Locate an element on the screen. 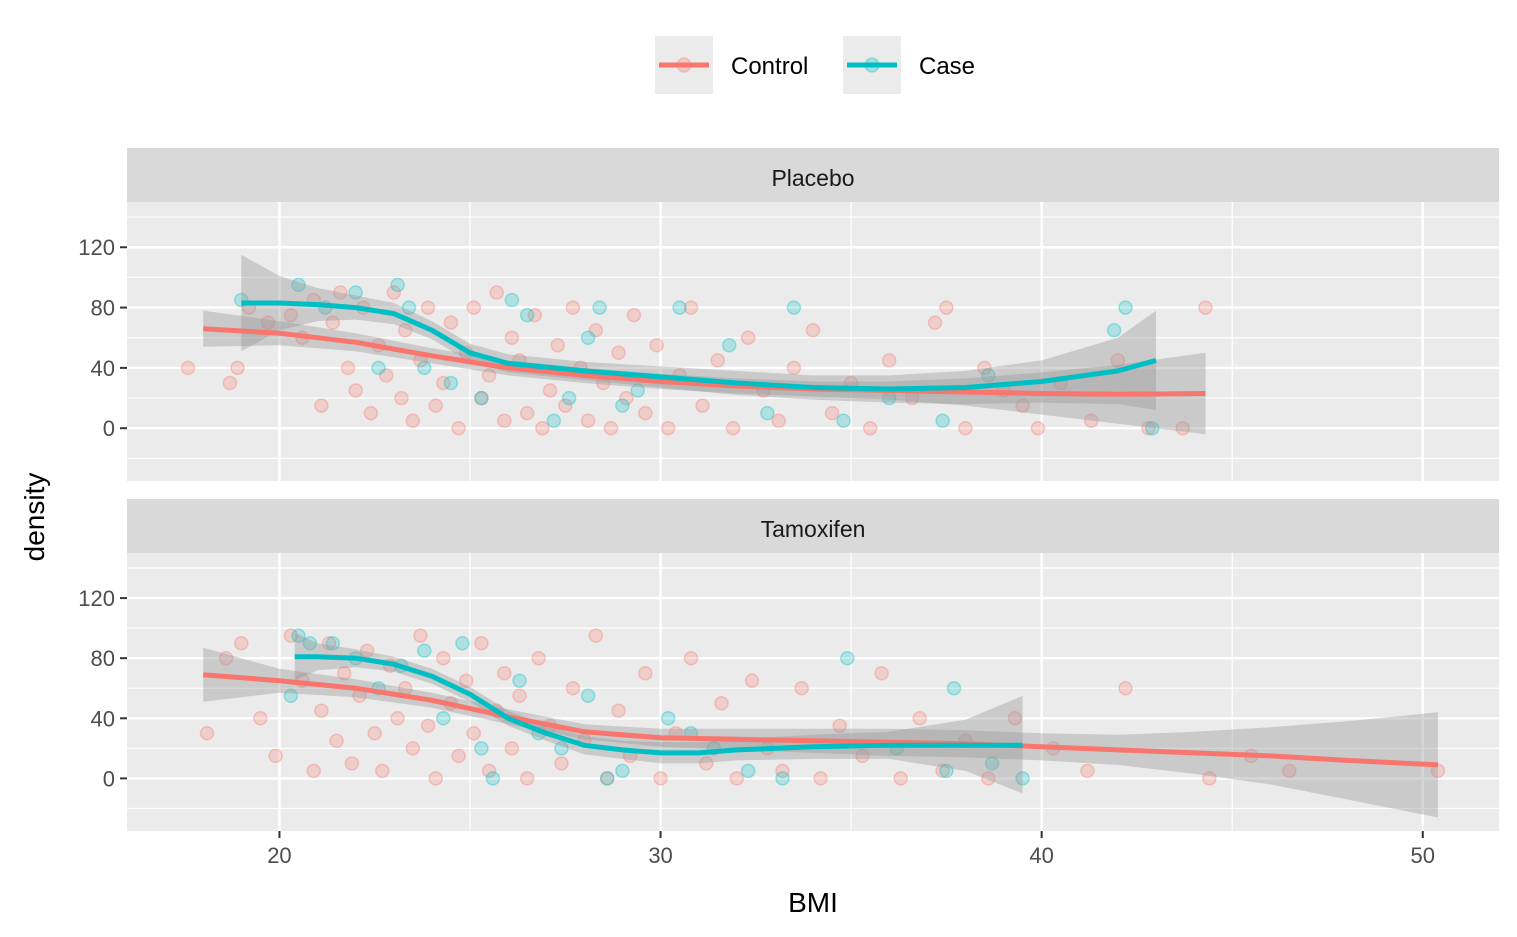 This screenshot has width=1517, height=937. x-axis: 20 30 40 50 is located at coordinates (851, 849).